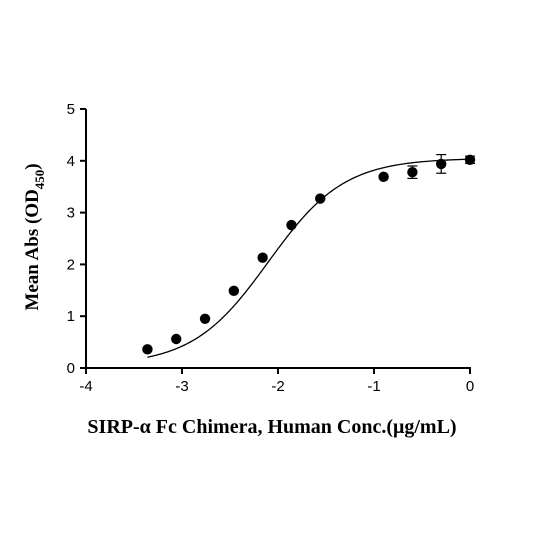 Image resolution: width=533 pixels, height=533 pixels. What do you see at coordinates (71, 161) in the screenshot?
I see `y-tick-label: 4` at bounding box center [71, 161].